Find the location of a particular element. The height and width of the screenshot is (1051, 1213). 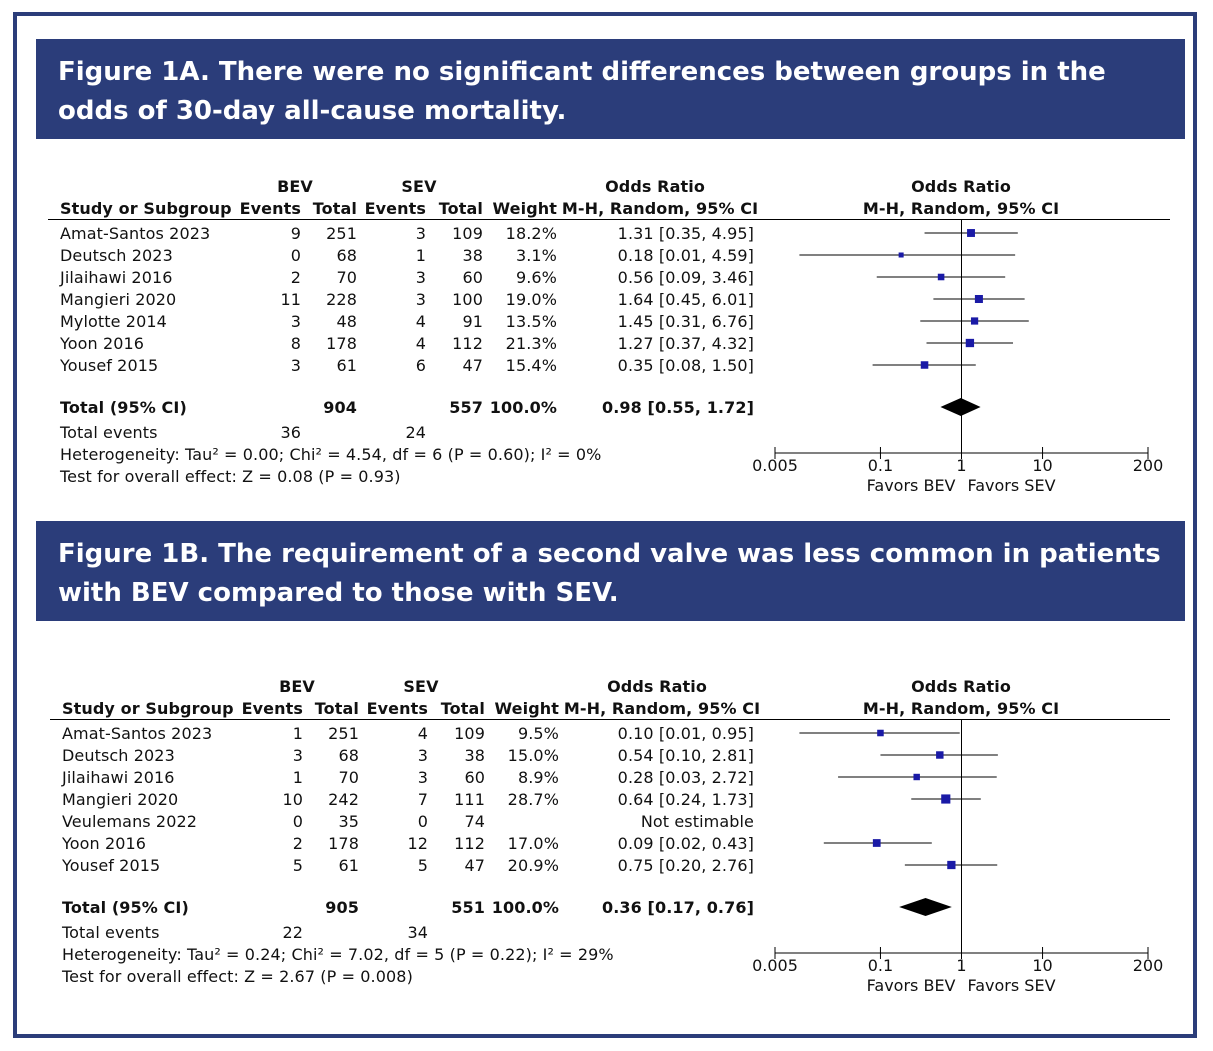

study-weight: 3.1% is located at coordinates (536, 255).